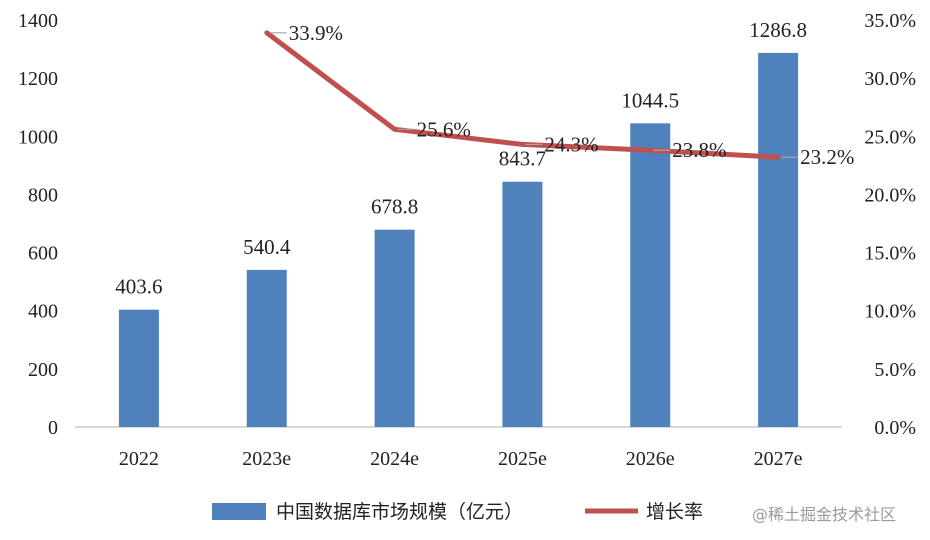 The width and height of the screenshot is (930, 540). What do you see at coordinates (890, 254) in the screenshot?
I see `y-right-tick-label: 15.0%` at bounding box center [890, 254].